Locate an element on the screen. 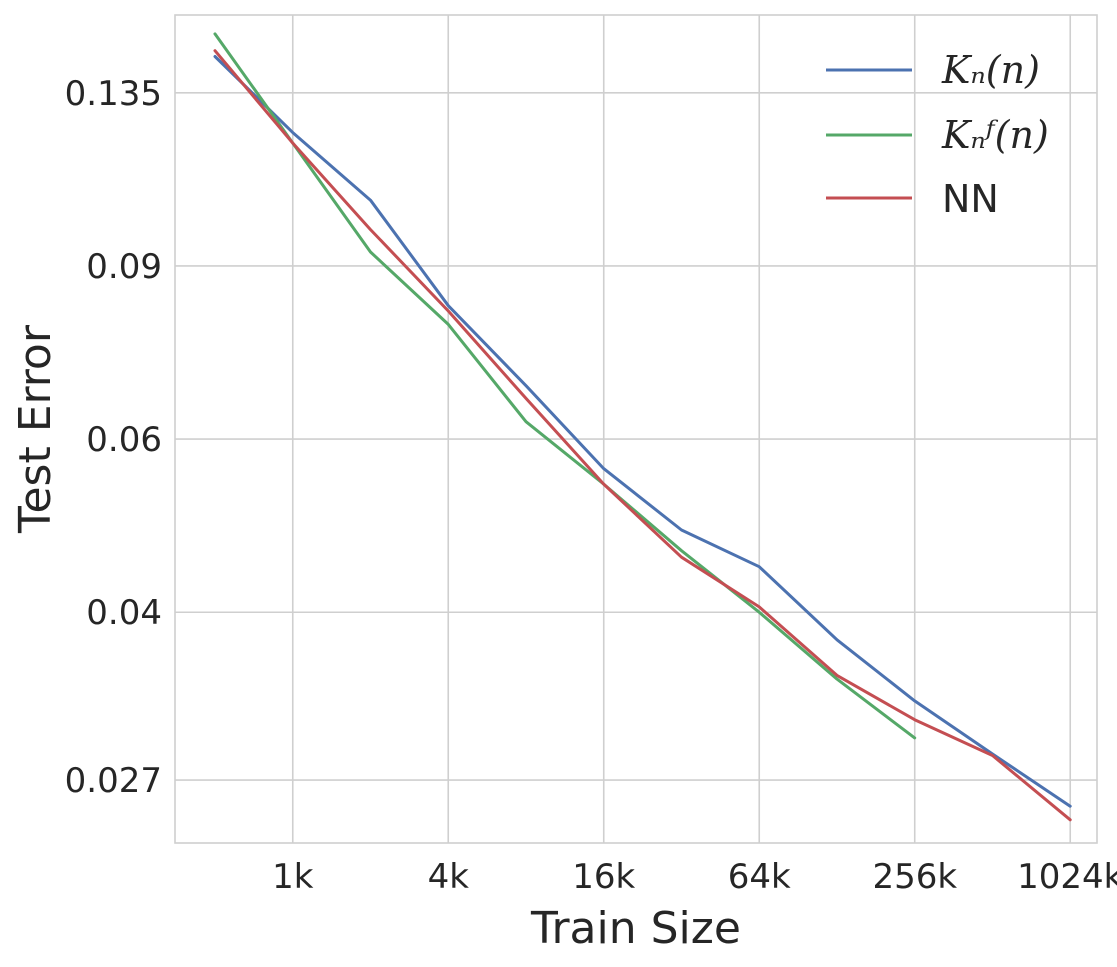  y-tick-label: 0.04 is located at coordinates (124, 613).